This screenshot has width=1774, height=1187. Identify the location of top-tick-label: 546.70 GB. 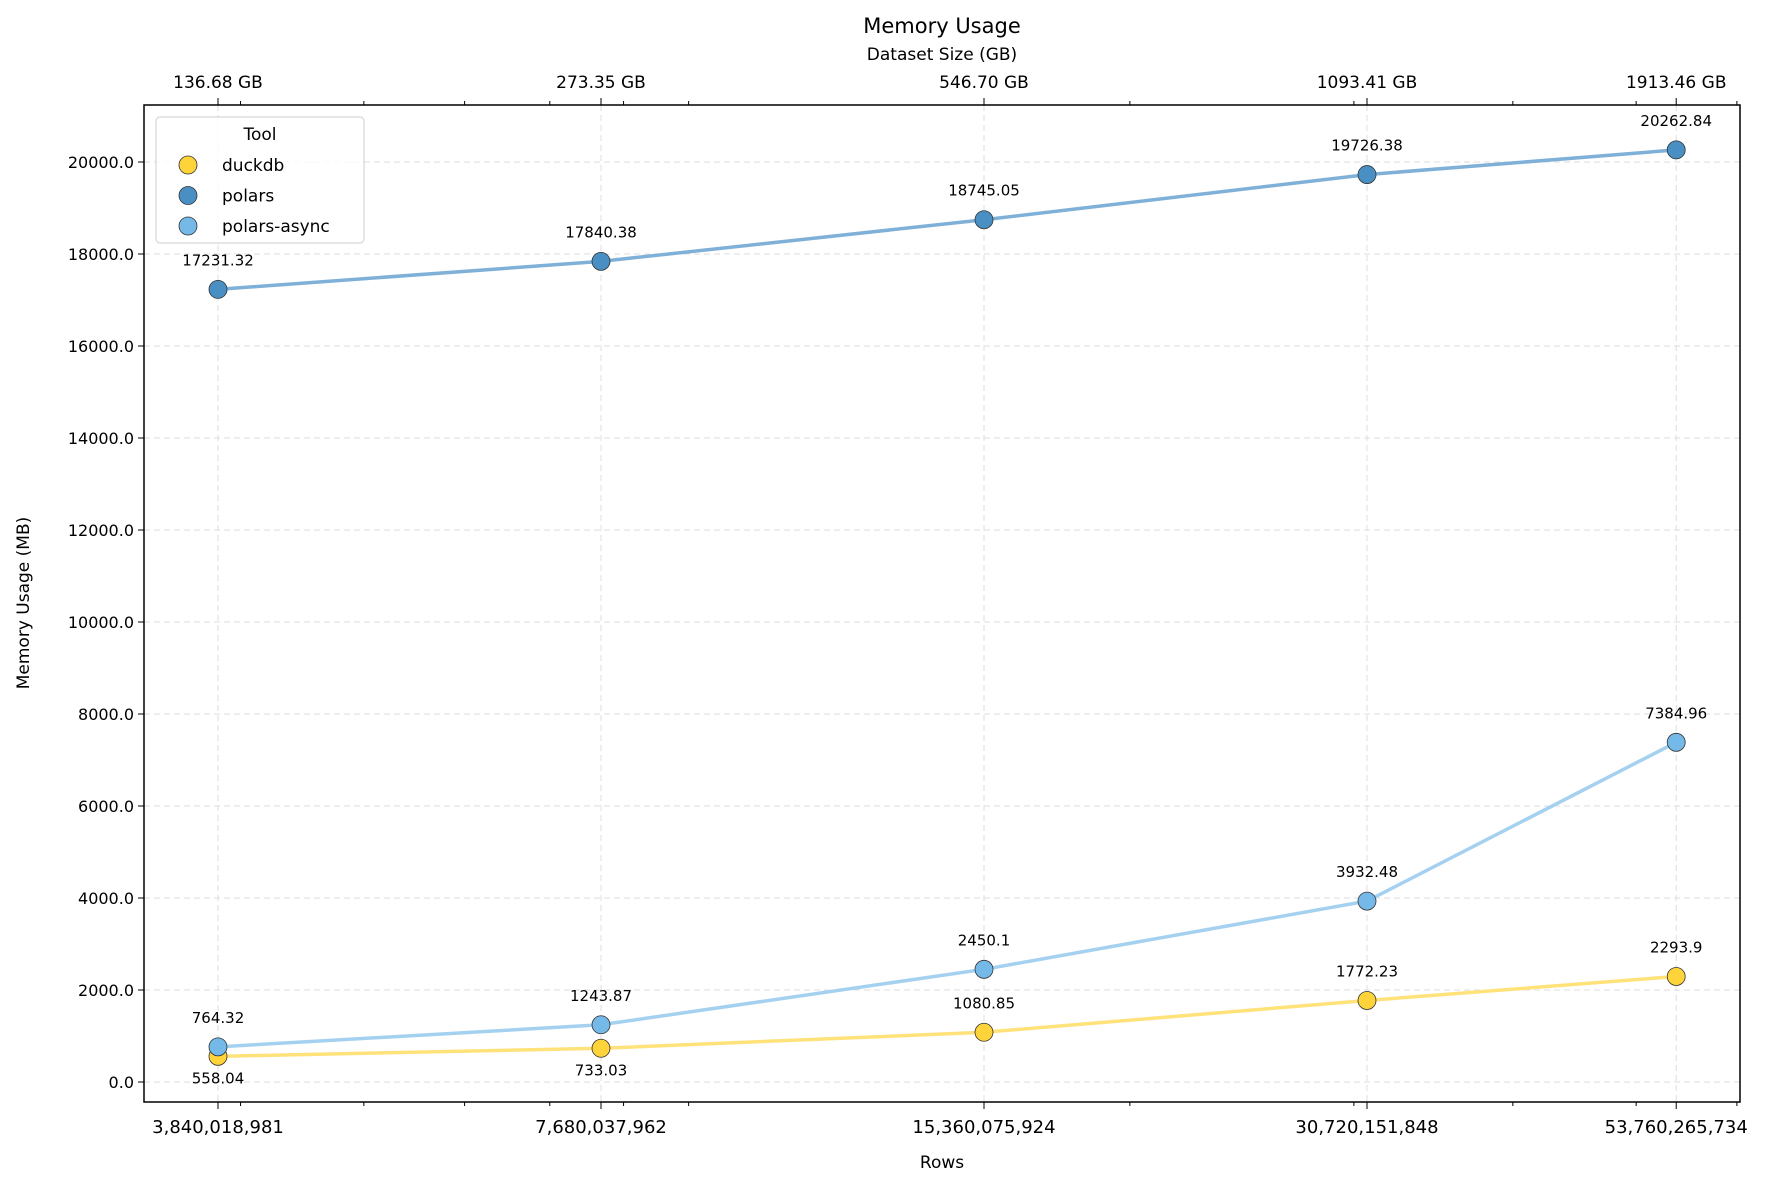
(984, 83).